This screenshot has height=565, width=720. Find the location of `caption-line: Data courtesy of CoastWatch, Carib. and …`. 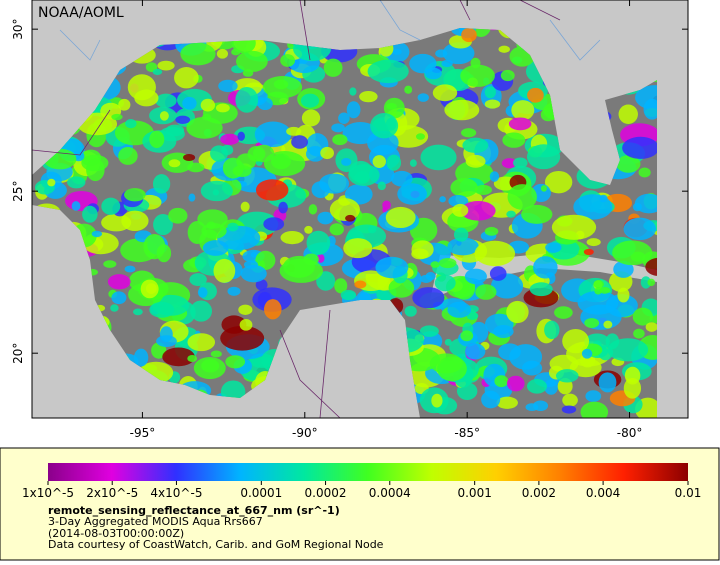

caption-line: Data courtesy of CoastWatch, Carib. and … is located at coordinates (216, 544).